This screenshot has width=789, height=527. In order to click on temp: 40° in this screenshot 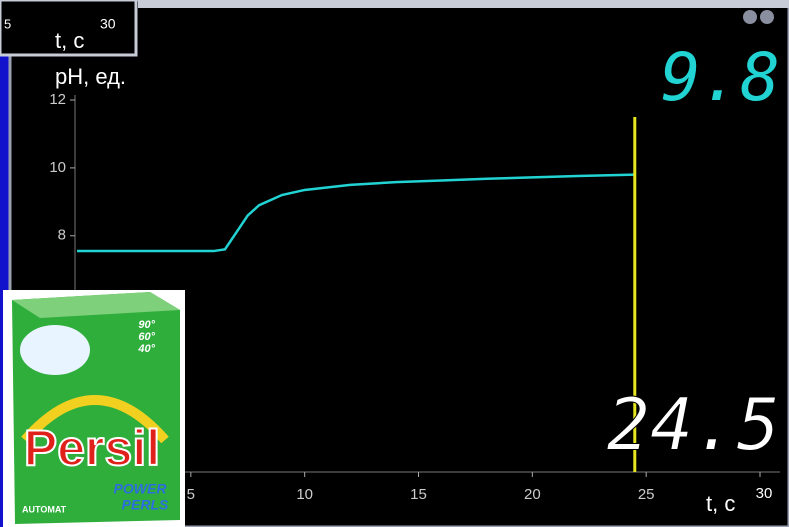, I will do `click(146, 349)`.